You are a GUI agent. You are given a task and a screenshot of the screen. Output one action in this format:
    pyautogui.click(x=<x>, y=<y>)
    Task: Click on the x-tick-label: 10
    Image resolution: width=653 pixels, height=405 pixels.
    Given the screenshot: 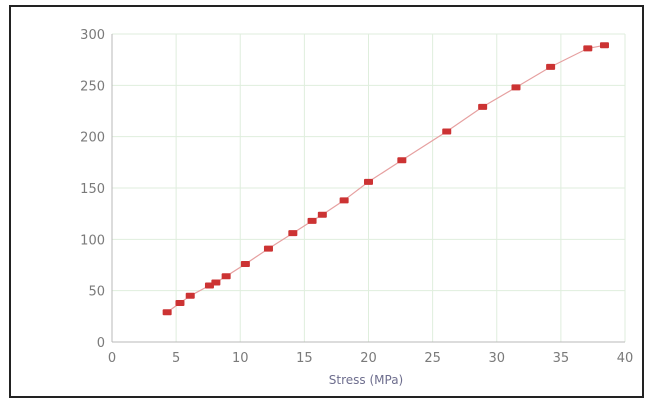 What is the action you would take?
    pyautogui.click(x=240, y=358)
    